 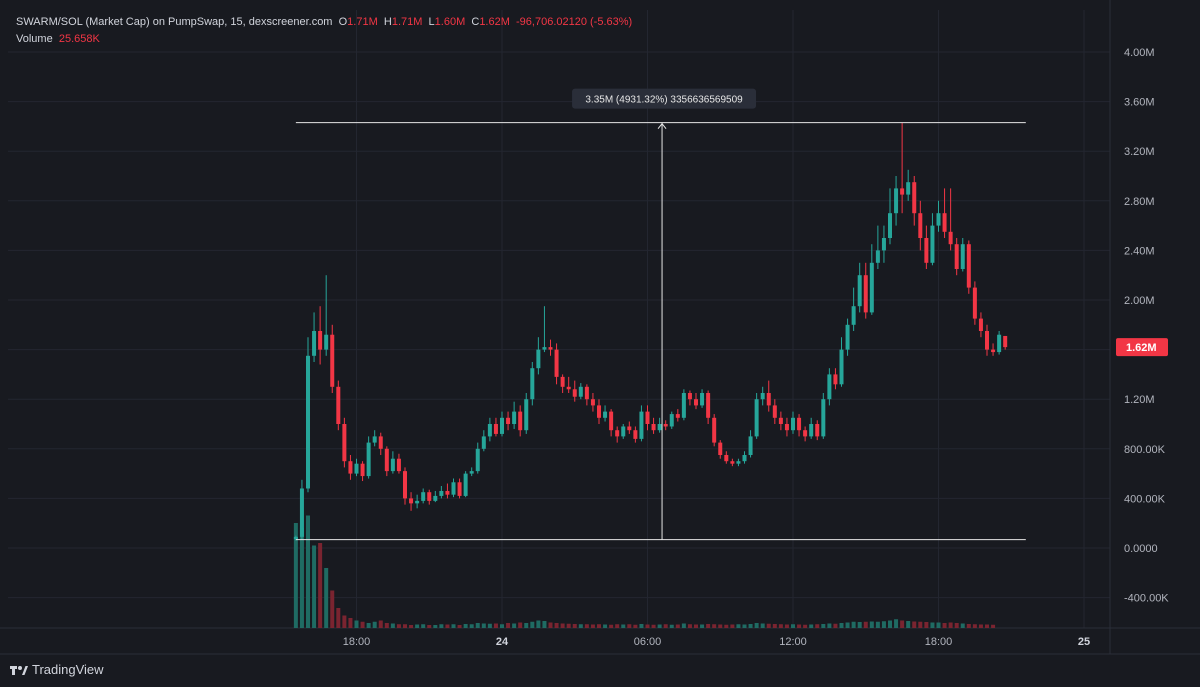 I want to click on time-tick-label: 24, so click(x=502, y=642).